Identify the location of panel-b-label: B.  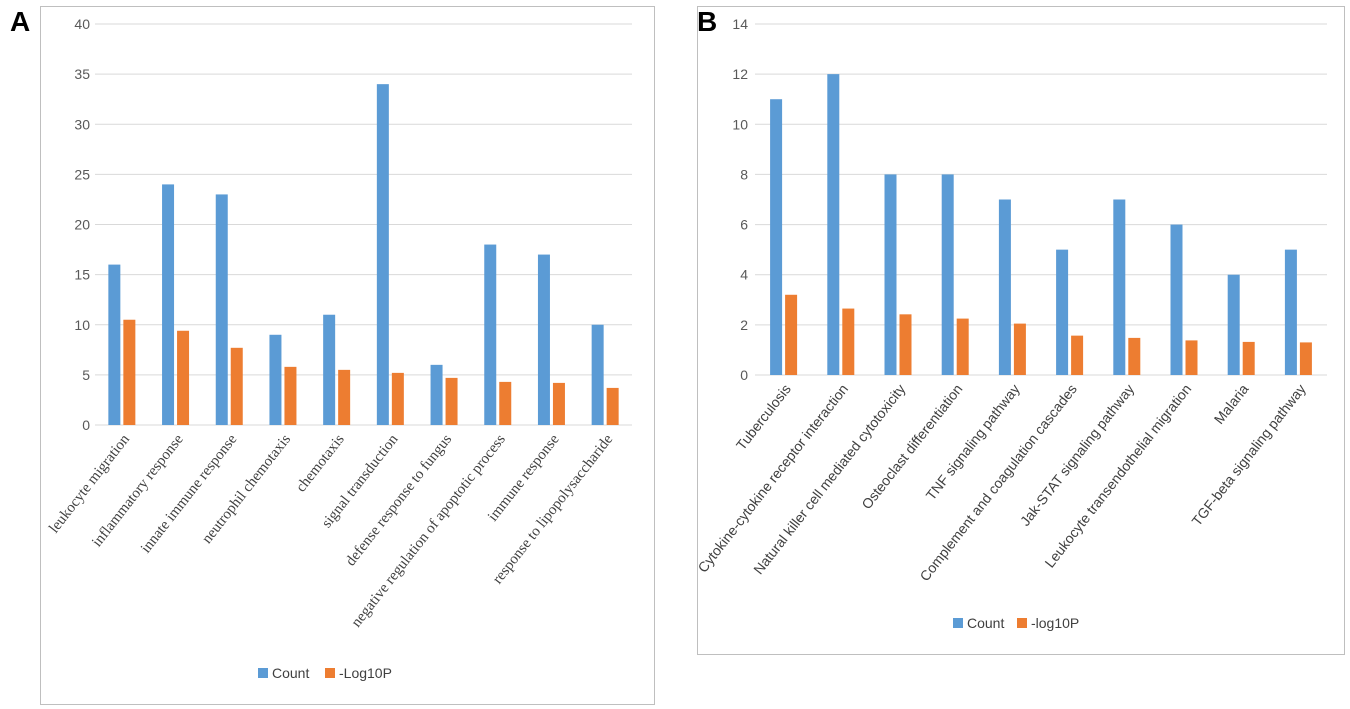
(707, 21).